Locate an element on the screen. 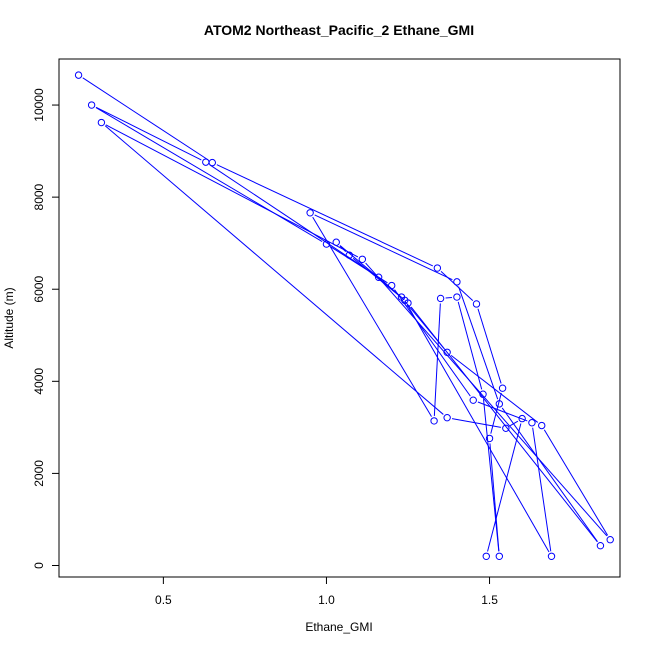 Image resolution: width=650 pixels, height=650 pixels. y-tick-label: 4000 is located at coordinates (39, 381).